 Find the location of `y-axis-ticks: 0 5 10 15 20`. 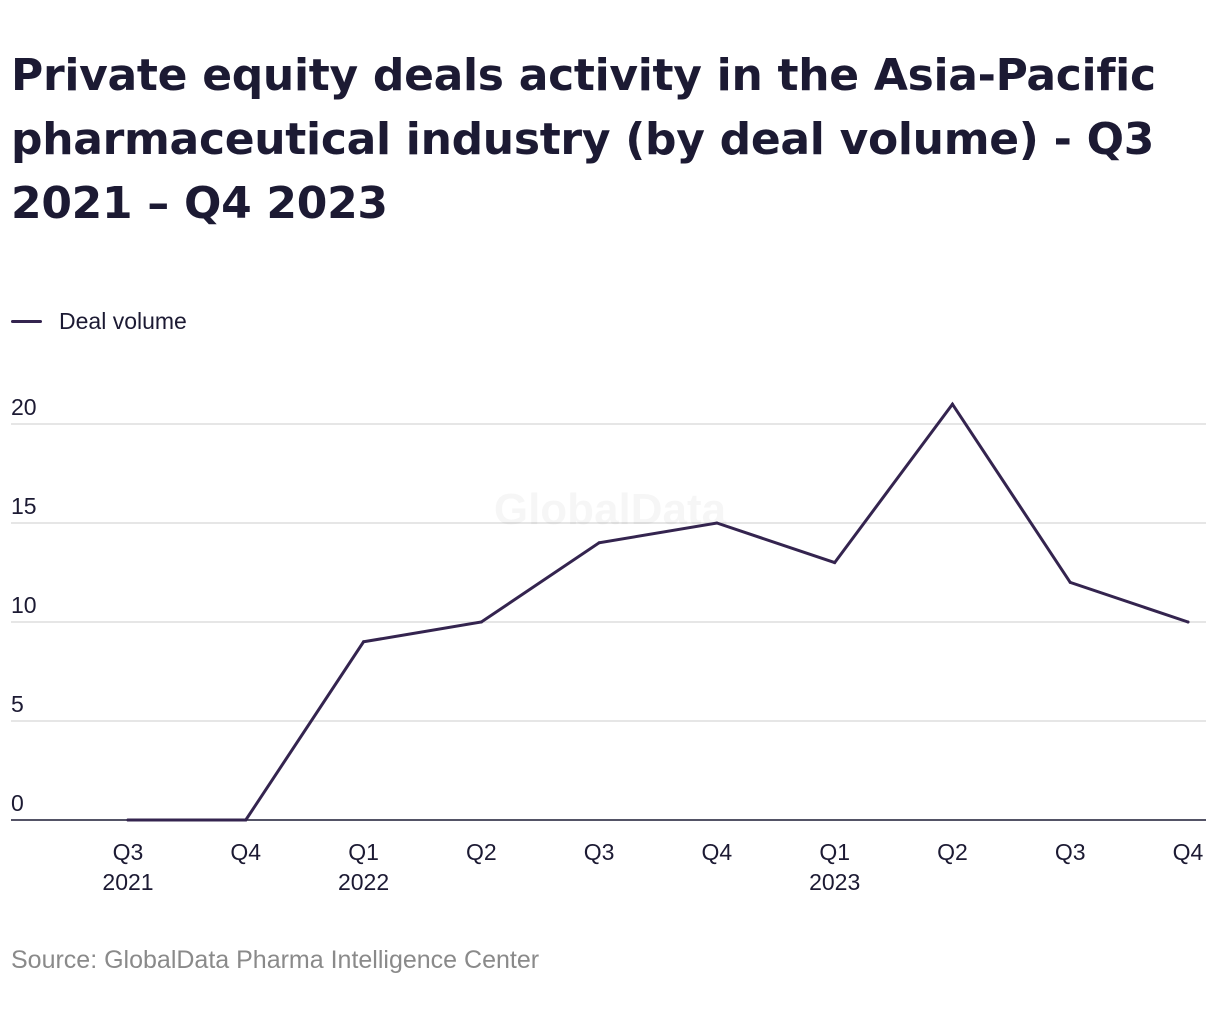

y-axis-ticks: 0 5 10 15 20 is located at coordinates (24, 605).